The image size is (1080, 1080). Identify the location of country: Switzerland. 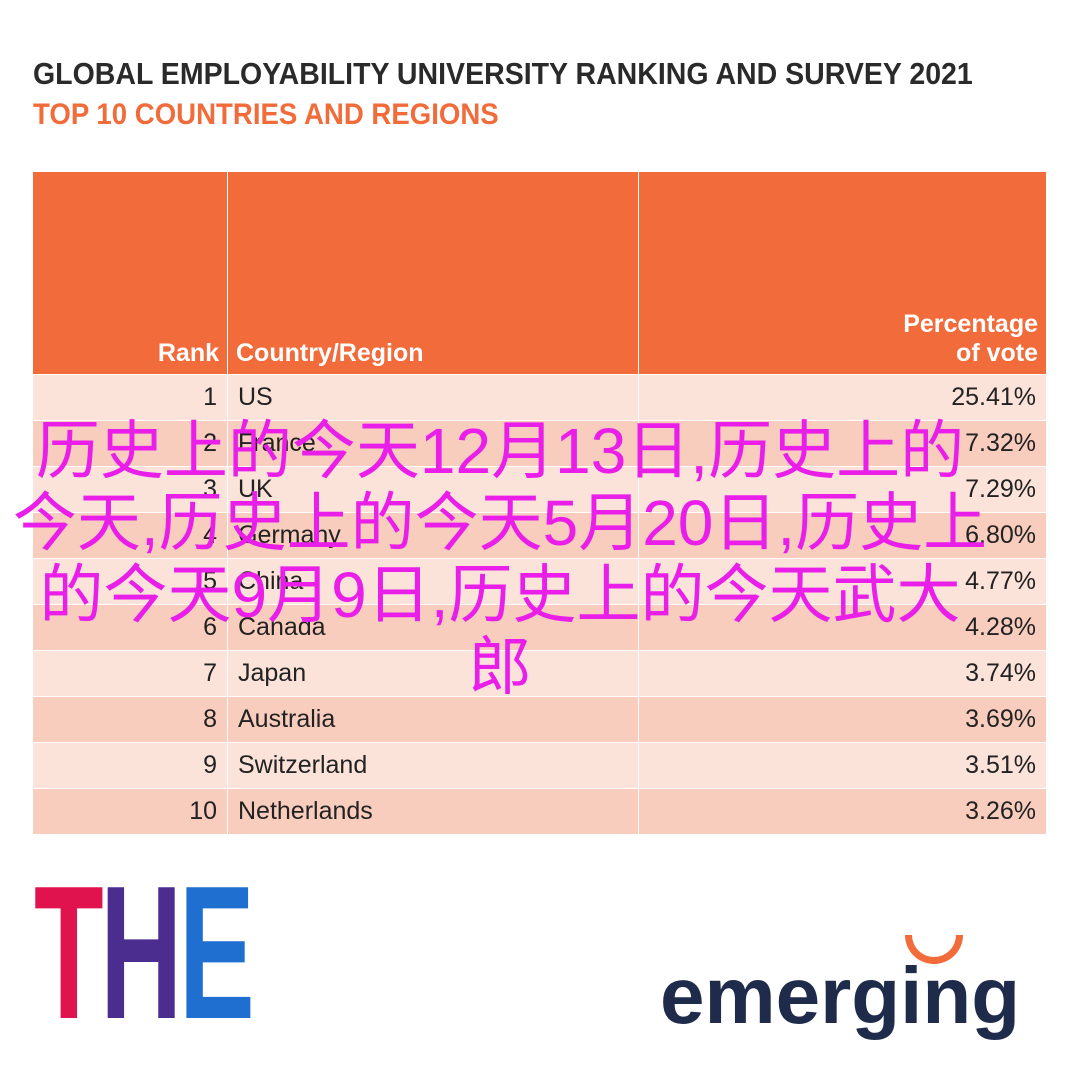
(433, 765).